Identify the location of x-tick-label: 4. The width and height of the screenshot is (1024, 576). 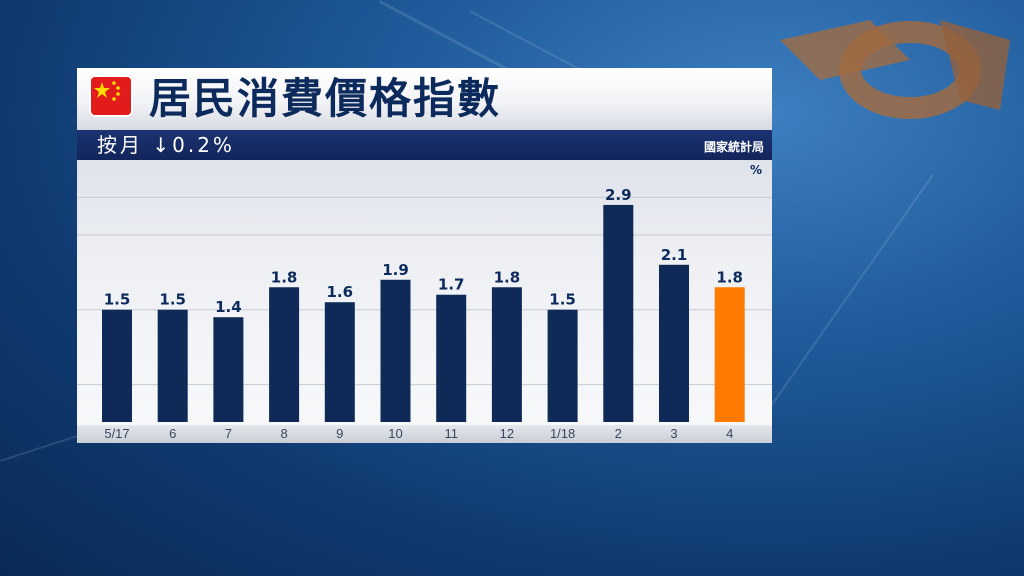
(729, 433).